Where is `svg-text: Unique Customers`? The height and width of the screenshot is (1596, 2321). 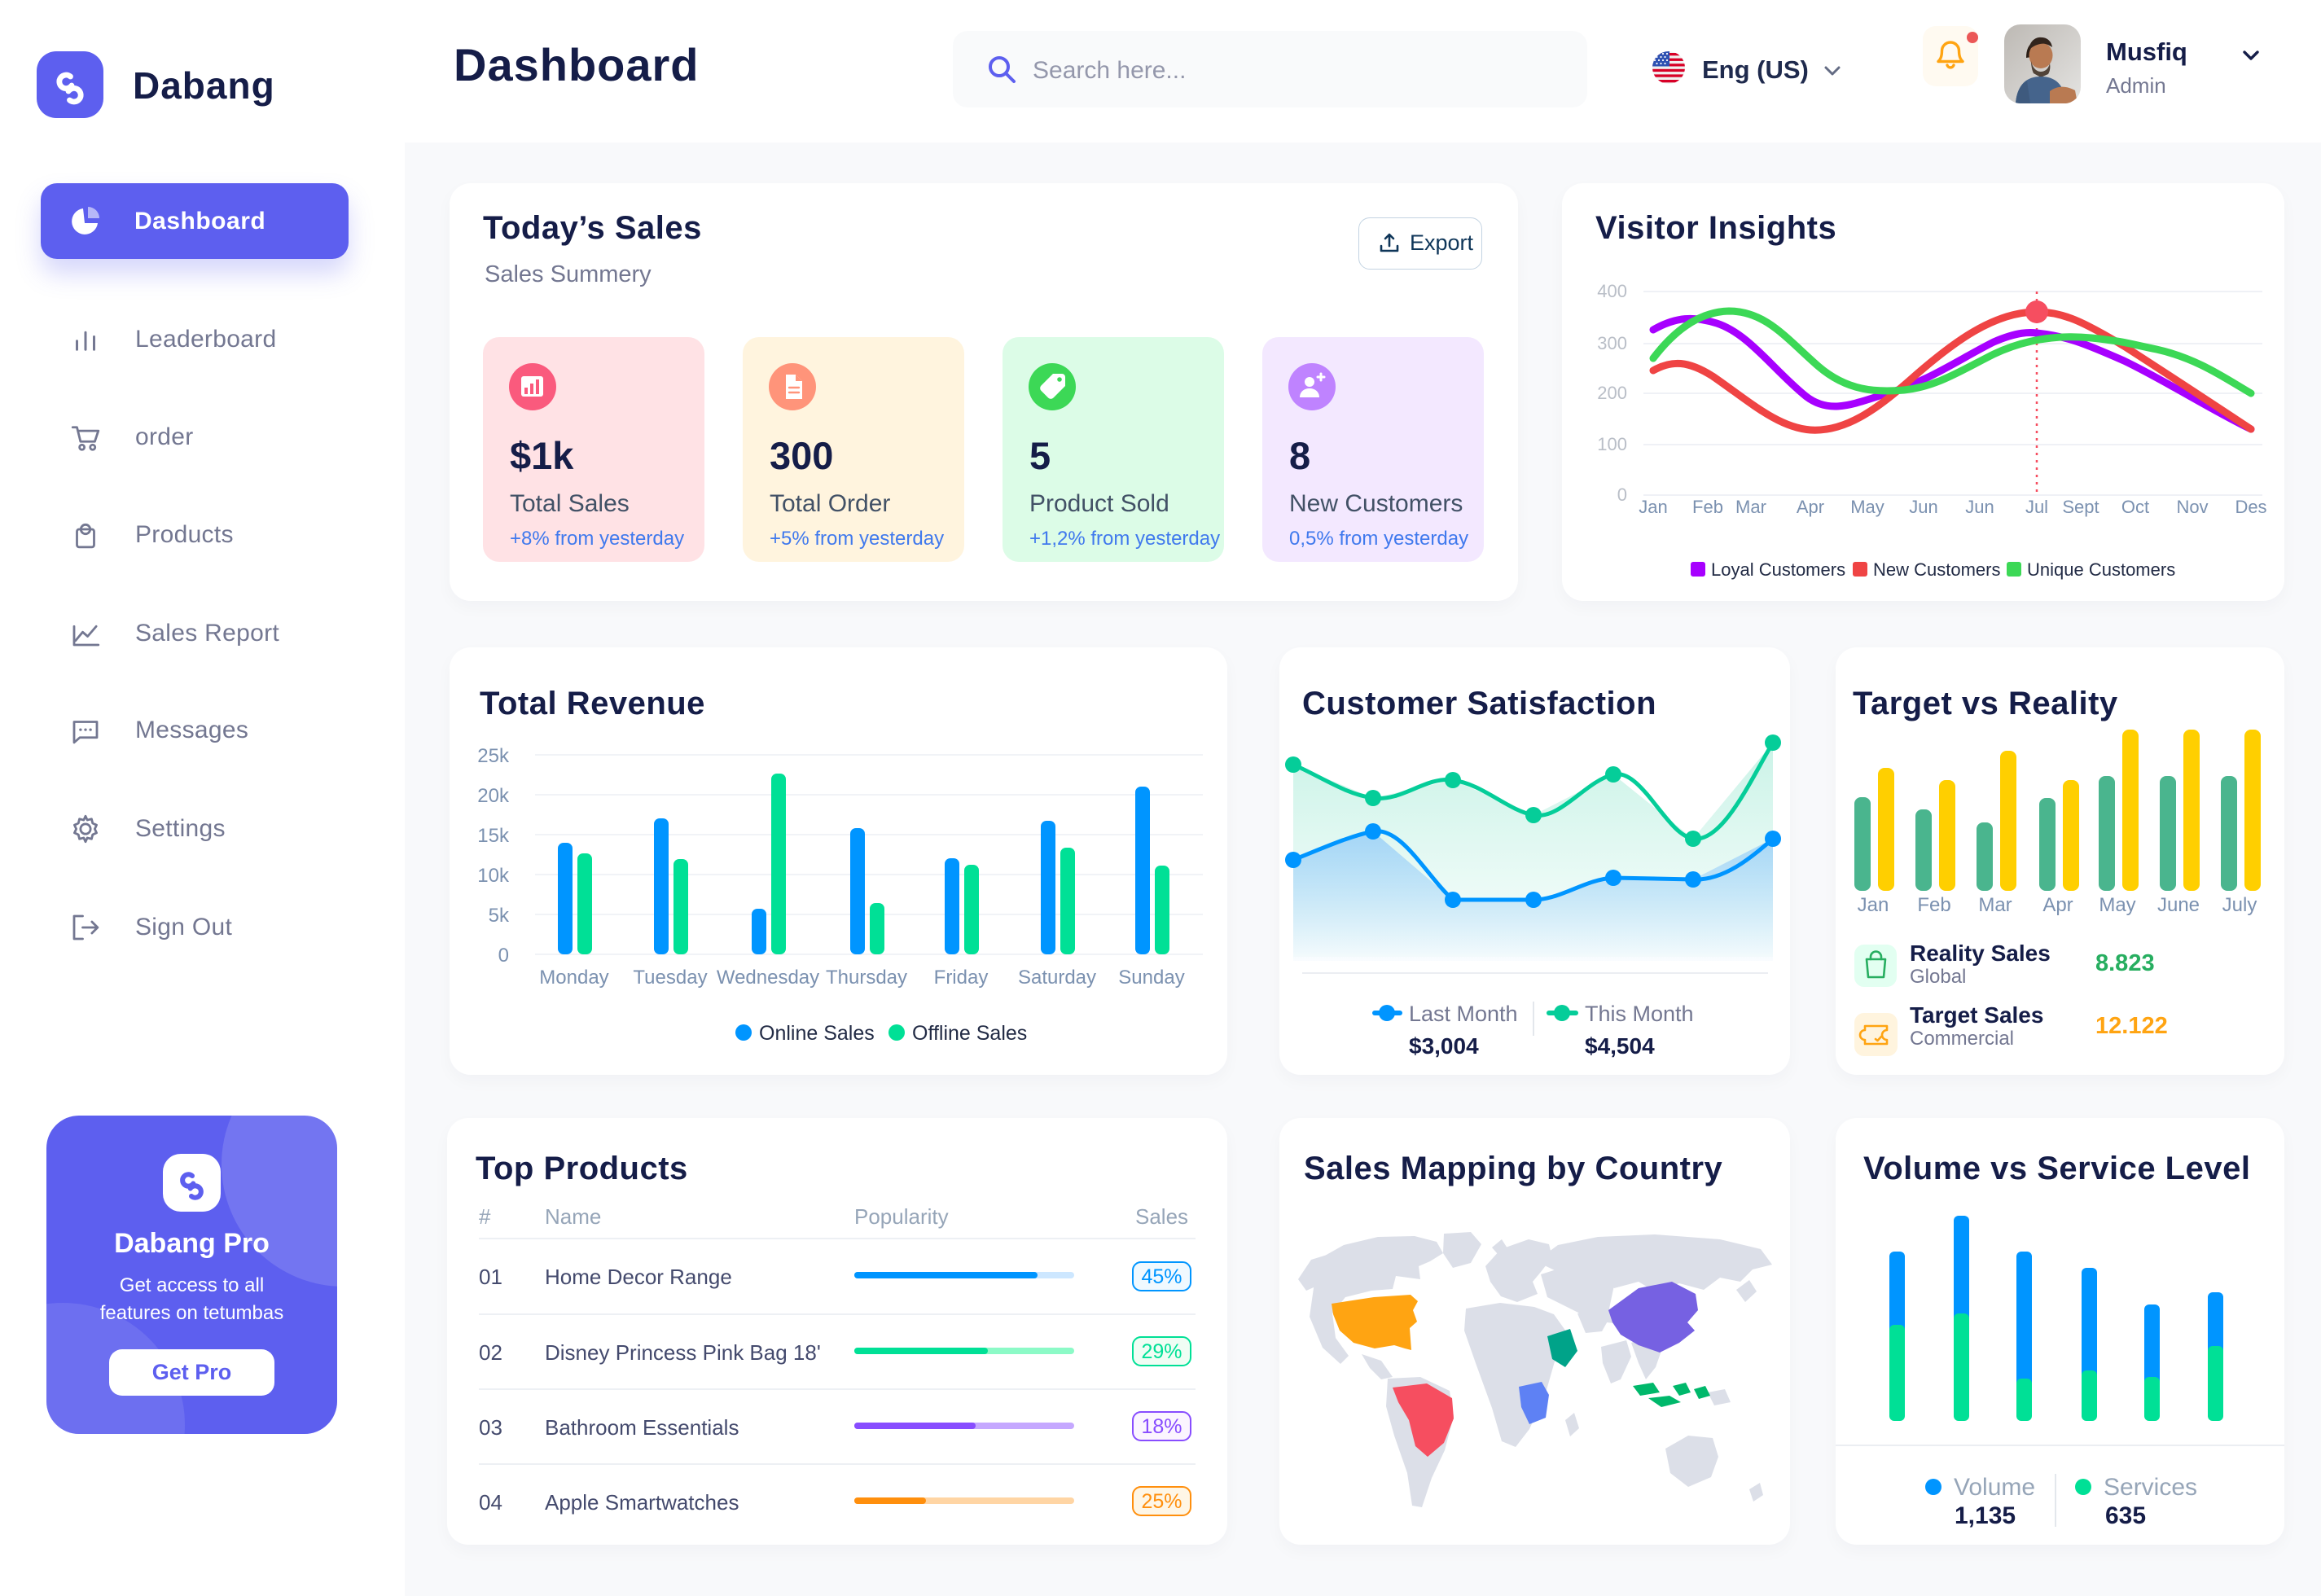 svg-text: Unique Customers is located at coordinates (2101, 569).